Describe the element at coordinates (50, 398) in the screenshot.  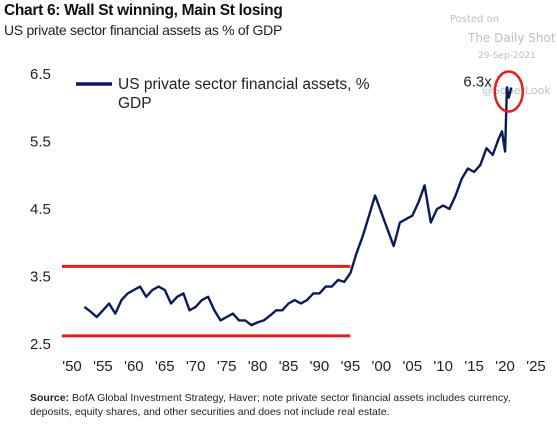
I see `source-label: Source:` at that location.